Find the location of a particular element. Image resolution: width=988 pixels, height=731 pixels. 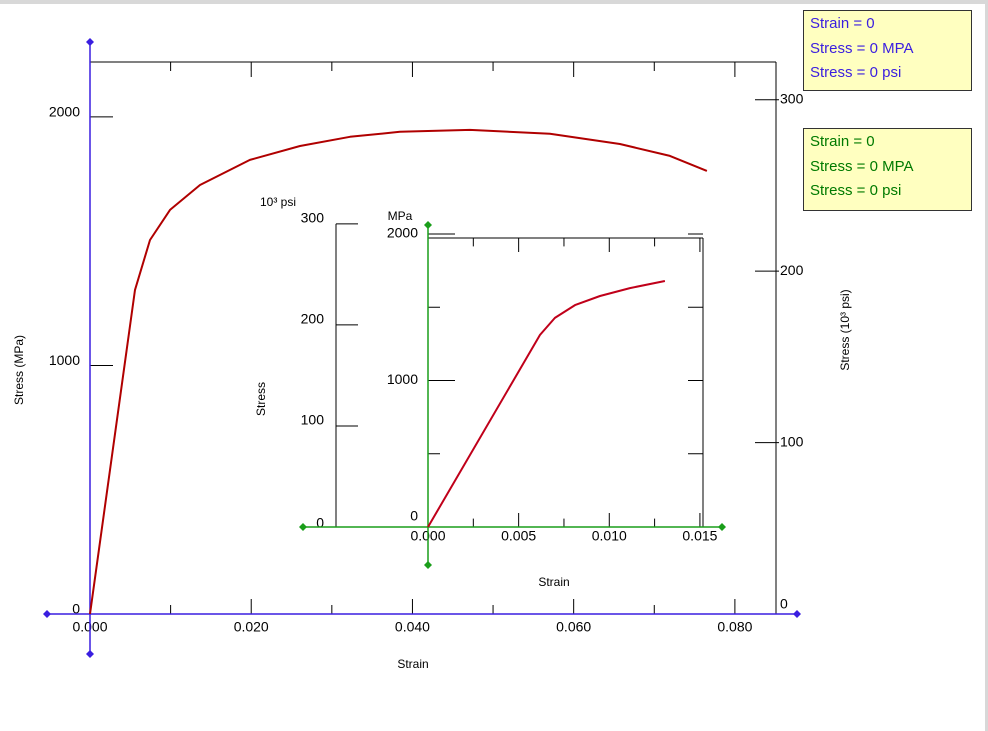

x-tick-label: 0.015 is located at coordinates (699, 536).